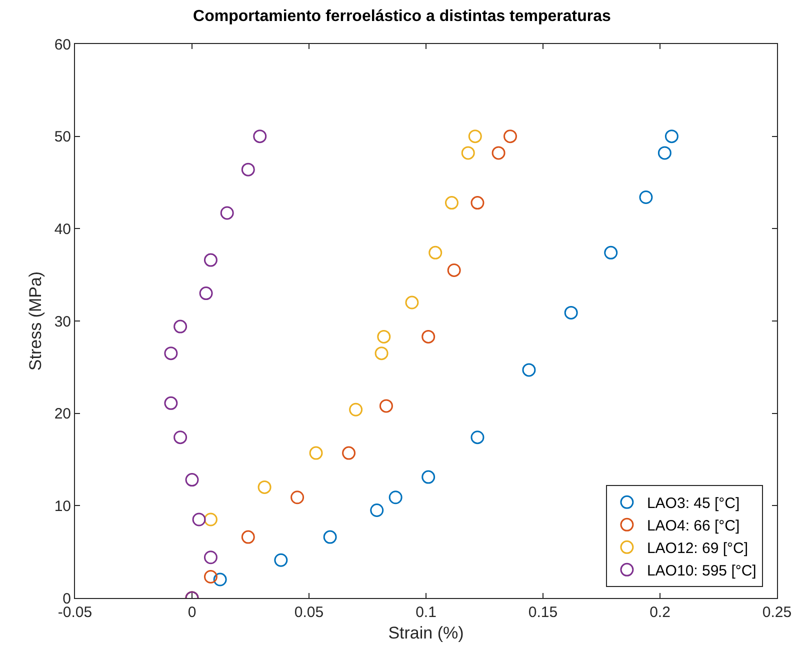 The height and width of the screenshot is (664, 804). Describe the element at coordinates (62, 45) in the screenshot. I see `y-tick-label: 60` at that location.